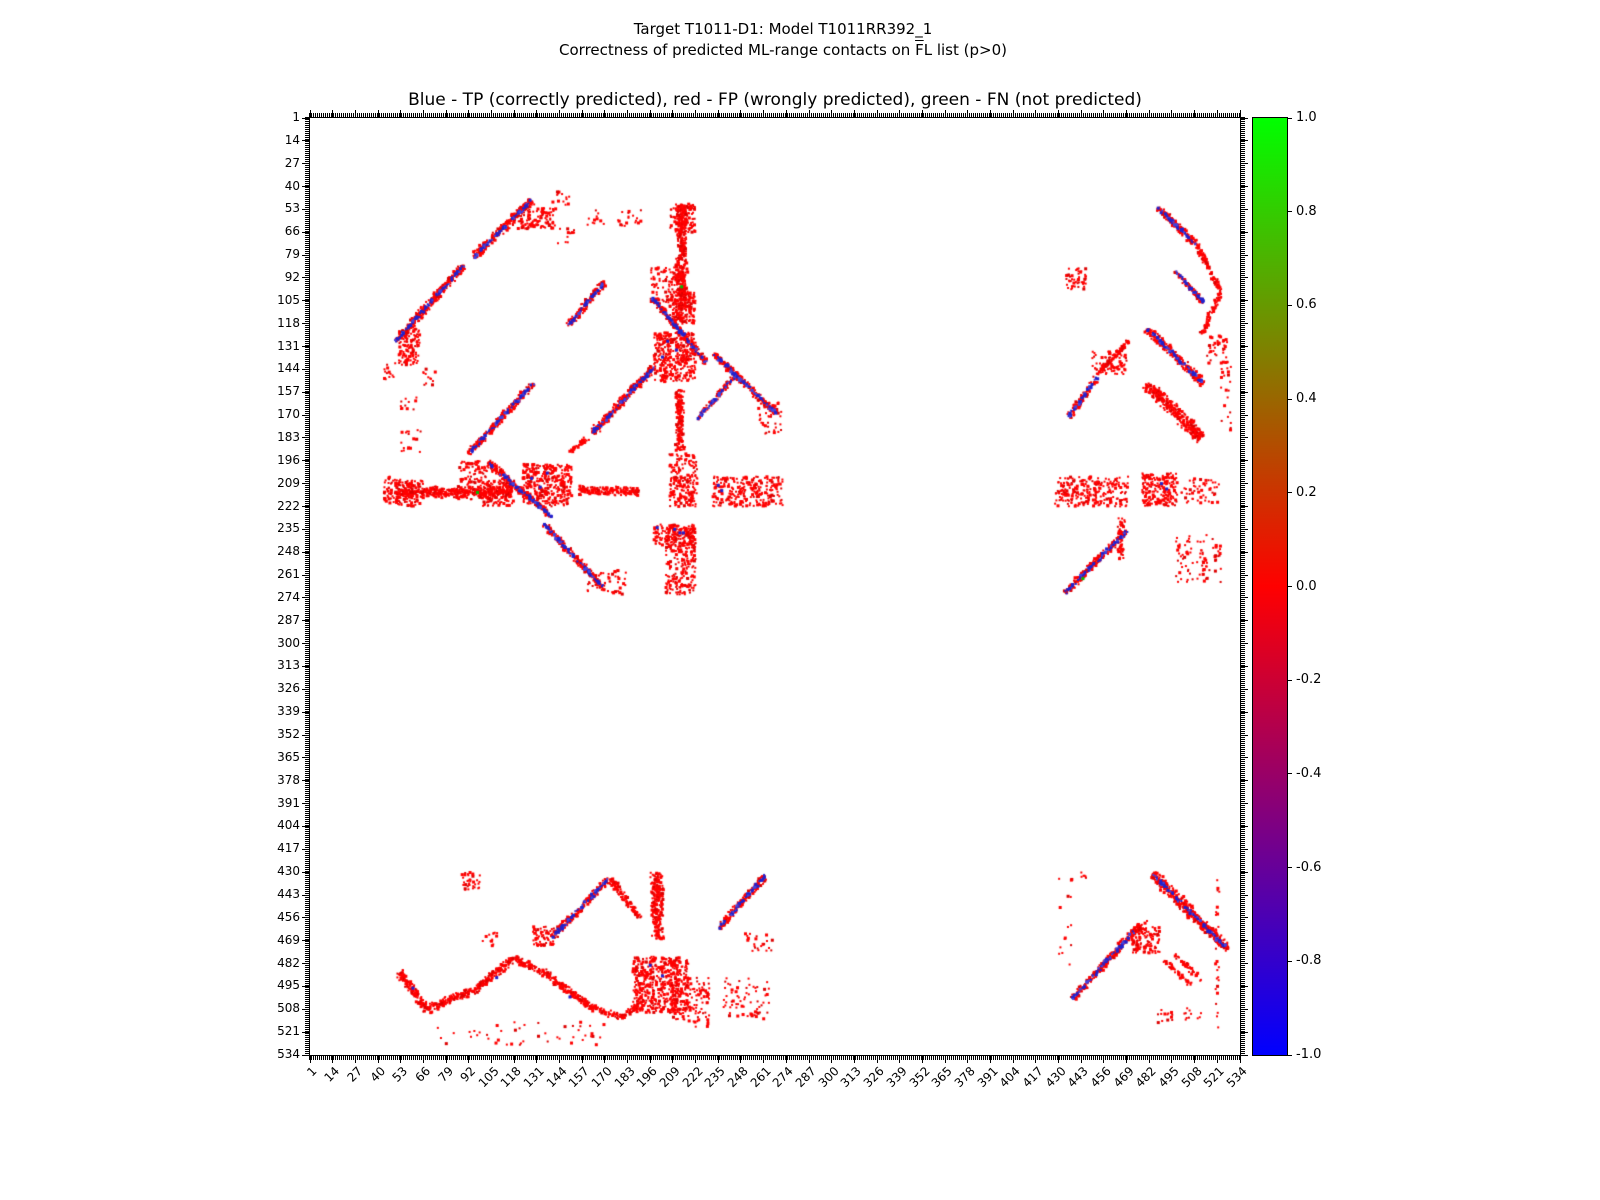 The image size is (1600, 1200). What do you see at coordinates (312, 1072) in the screenshot?
I see `x-tick-label-text: 1` at bounding box center [312, 1072].